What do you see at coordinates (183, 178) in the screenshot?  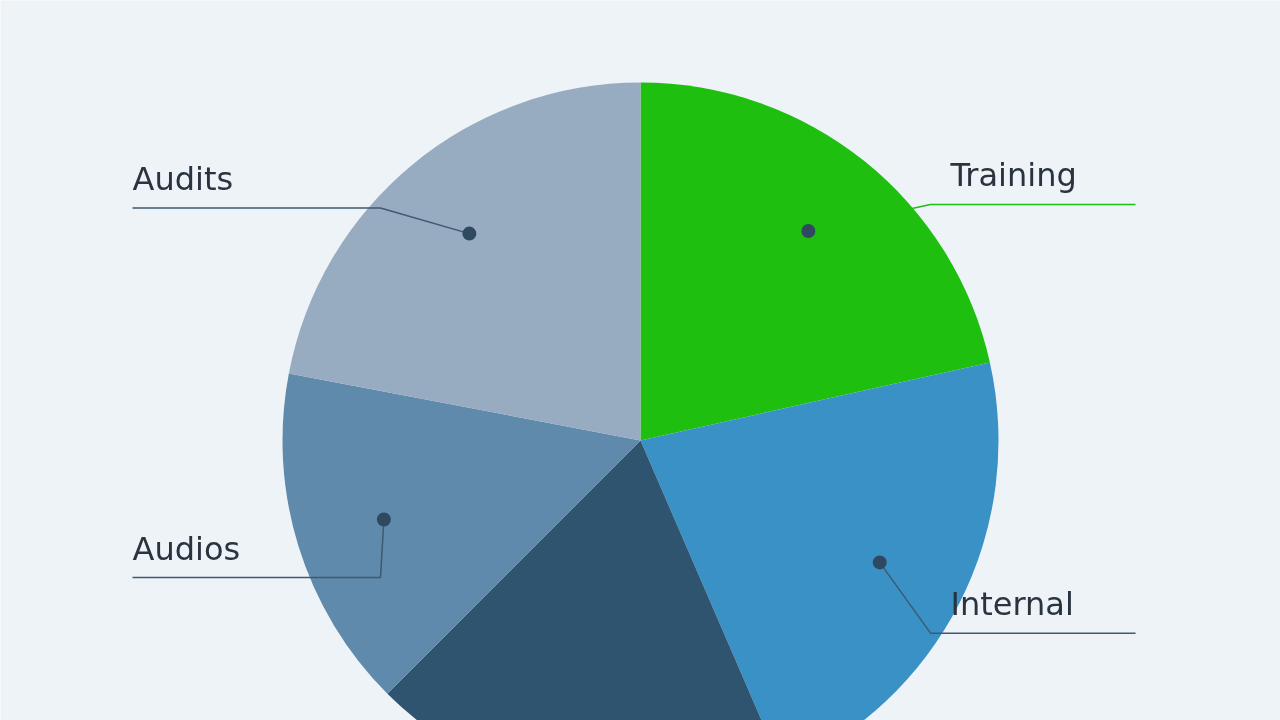 I see `slice-label: Audits` at bounding box center [183, 178].